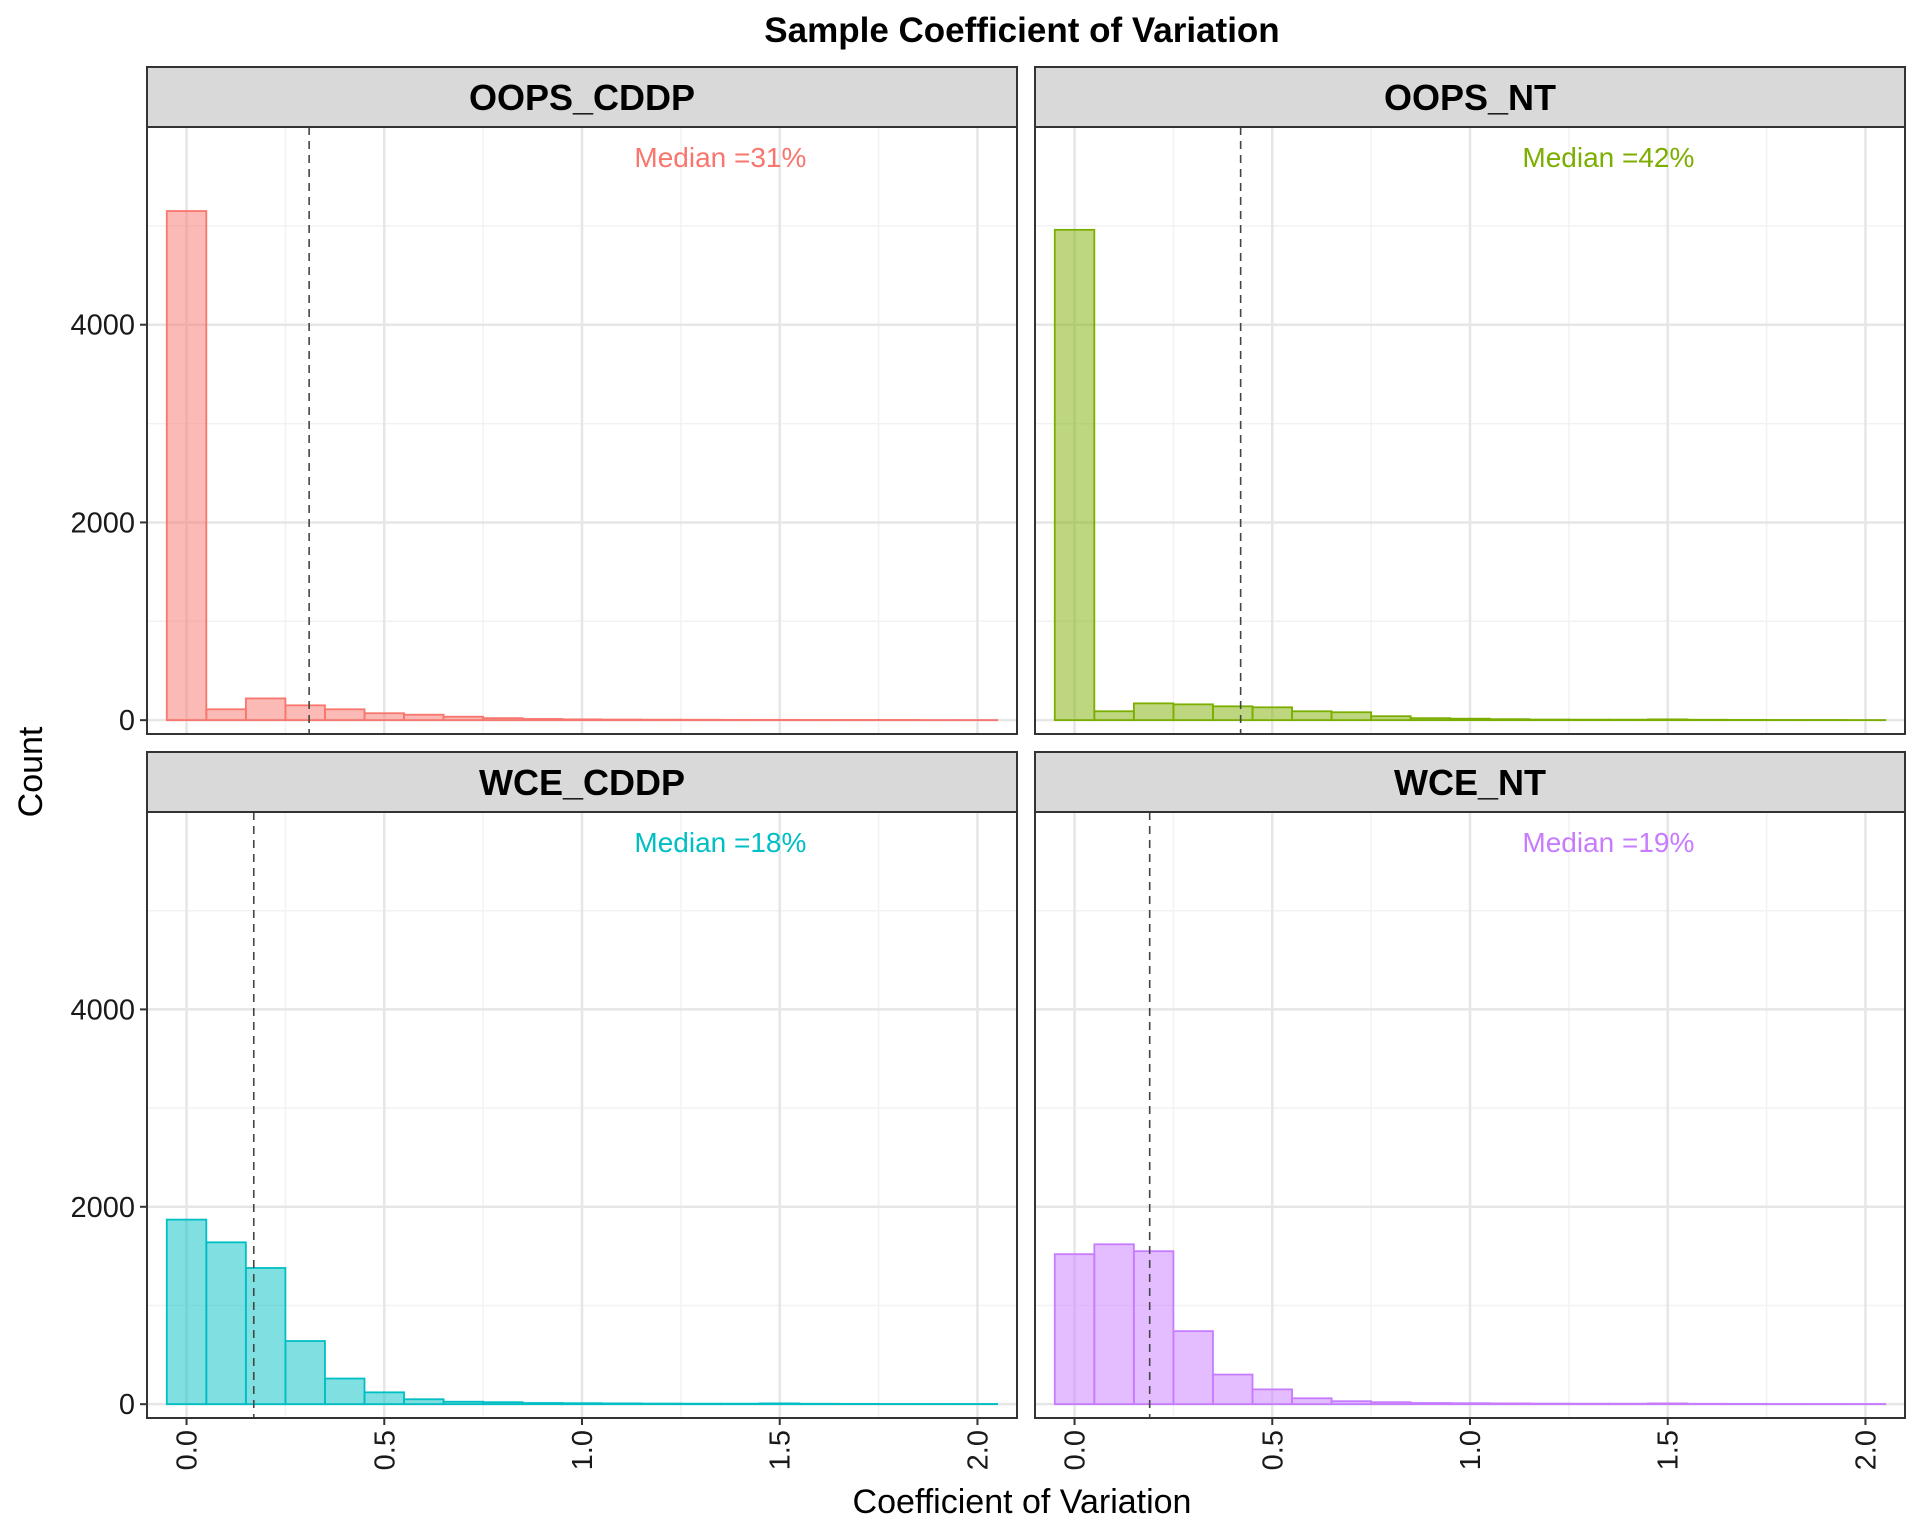  What do you see at coordinates (1021, 30) in the screenshot?
I see `chart-title: Sample Coefficient of Variation` at bounding box center [1021, 30].